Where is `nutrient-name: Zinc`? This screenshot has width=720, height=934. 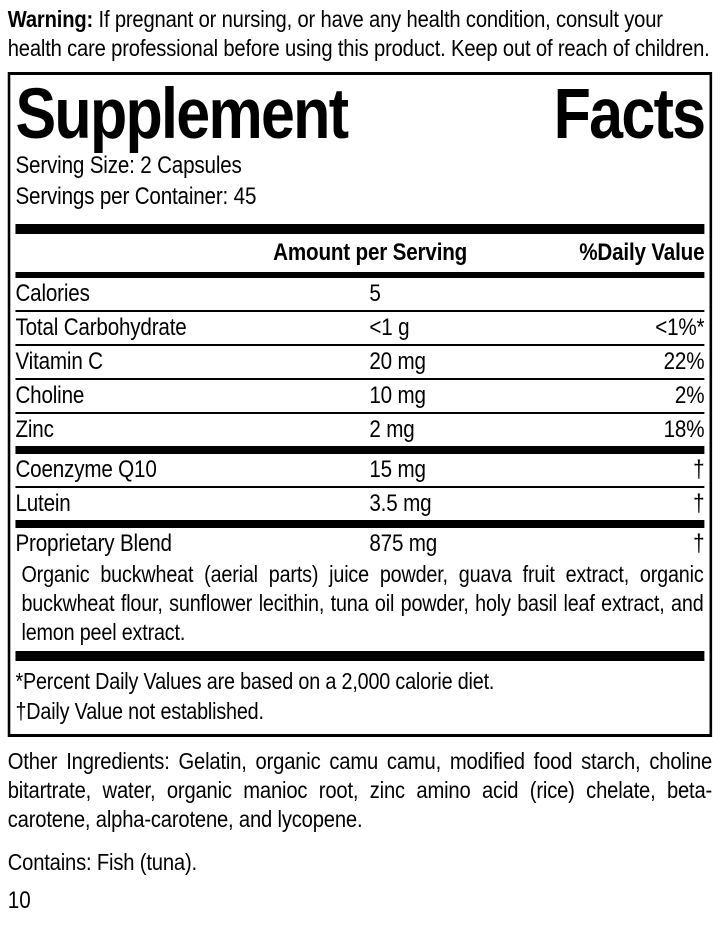
nutrient-name: Zinc is located at coordinates (34, 429).